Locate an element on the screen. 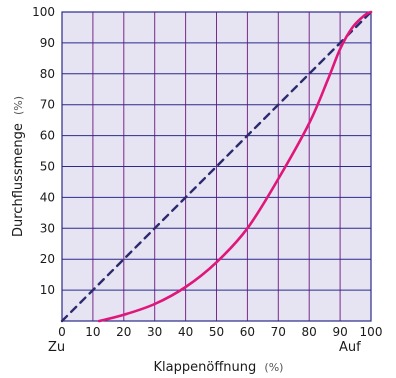  x-tick-label-20: 20 is located at coordinates (123, 332).